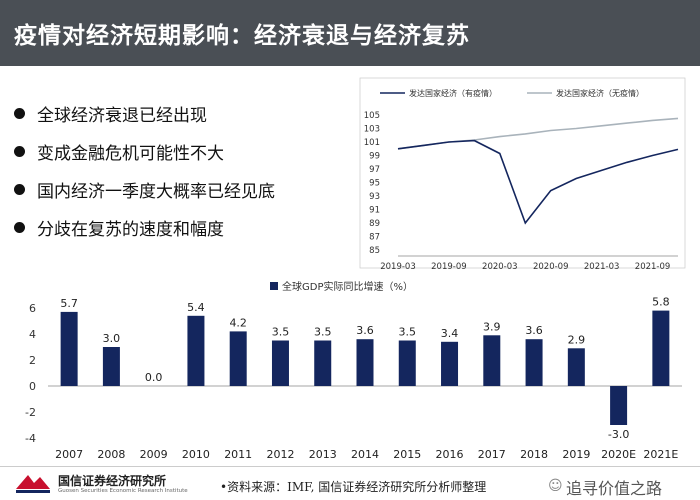 The width and height of the screenshot is (700, 500). I want to click on bullet-text: 变成金融危机可能性不大, so click(130, 153).